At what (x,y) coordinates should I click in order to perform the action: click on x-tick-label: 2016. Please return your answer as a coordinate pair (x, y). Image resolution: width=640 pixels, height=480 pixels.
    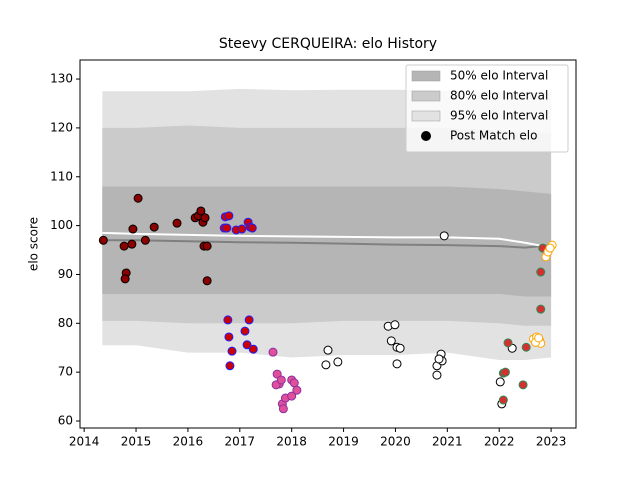
    Looking at the image, I should click on (188, 442).